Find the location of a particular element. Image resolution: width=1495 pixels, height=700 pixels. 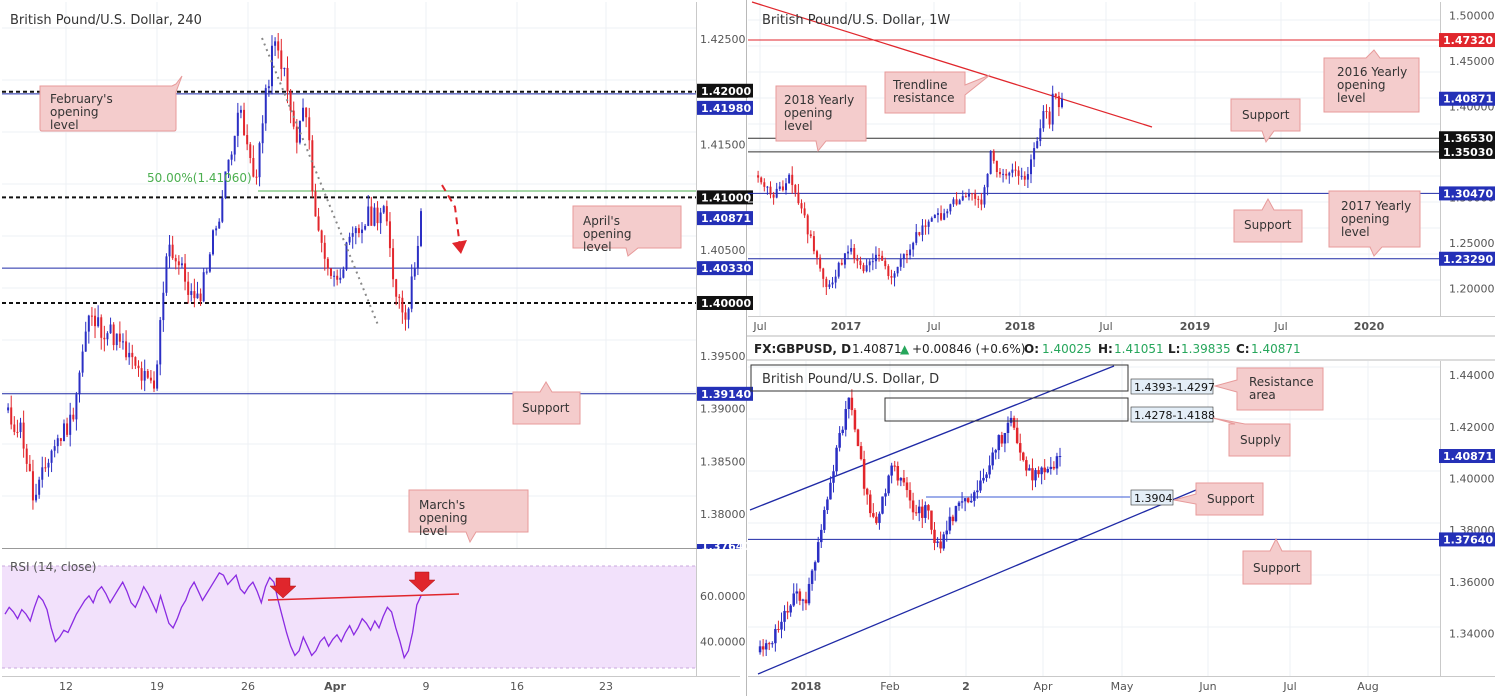

x-tick-label: Apr is located at coordinates (335, 686).